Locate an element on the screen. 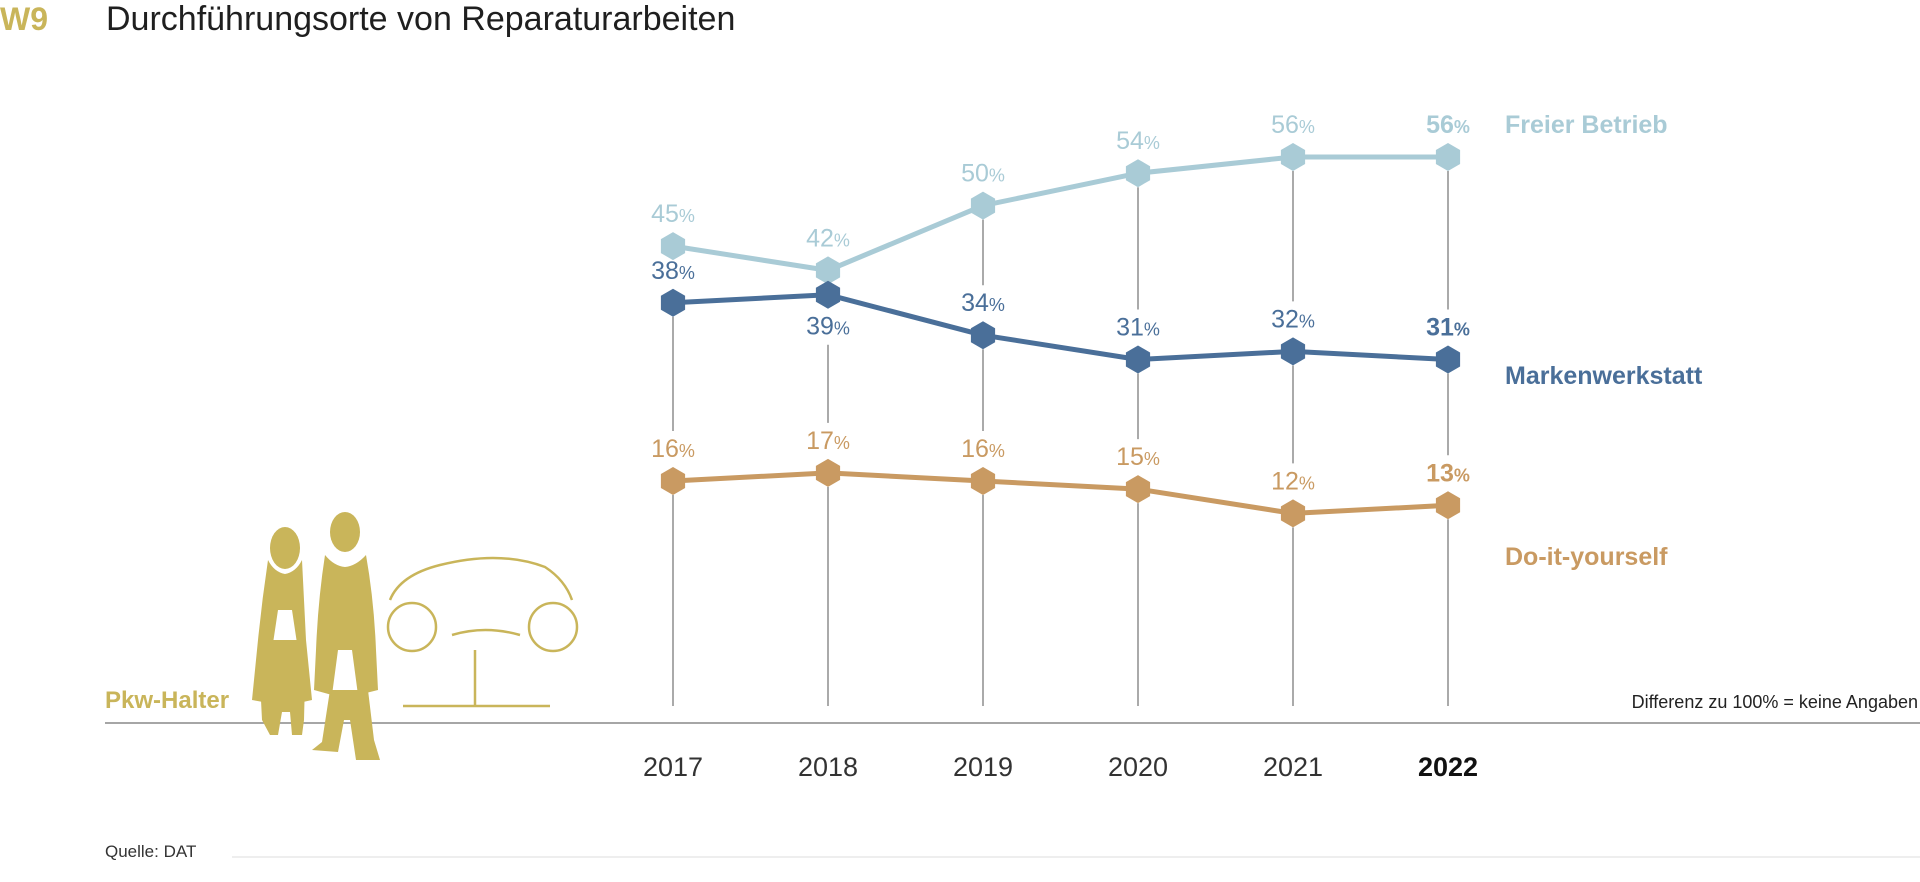  car-owners-illustration is located at coordinates (415, 636).